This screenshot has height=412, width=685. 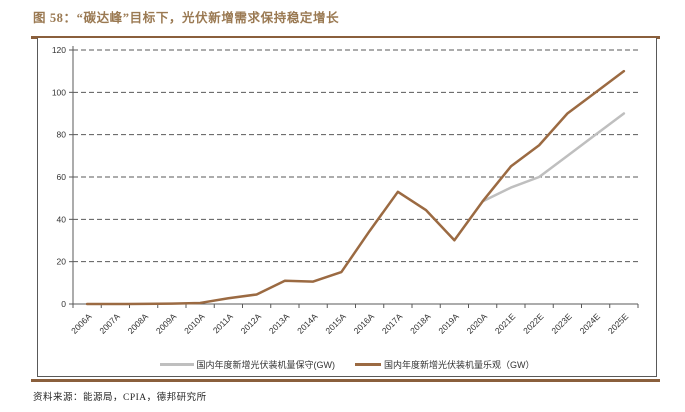 What do you see at coordinates (590, 323) in the screenshot?
I see `x-tick-label: 2024E` at bounding box center [590, 323].